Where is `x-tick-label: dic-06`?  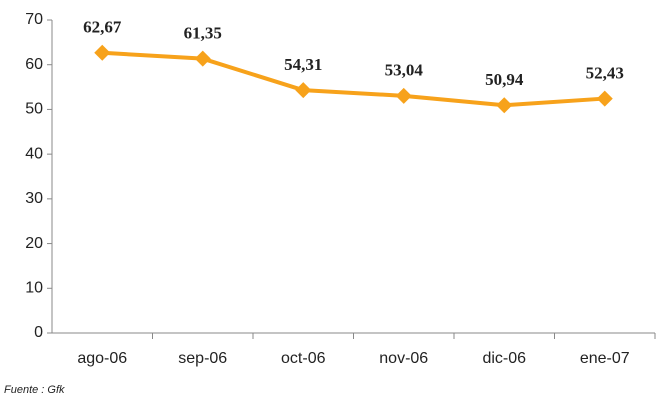
x-tick-label: dic-06 is located at coordinates (504, 358).